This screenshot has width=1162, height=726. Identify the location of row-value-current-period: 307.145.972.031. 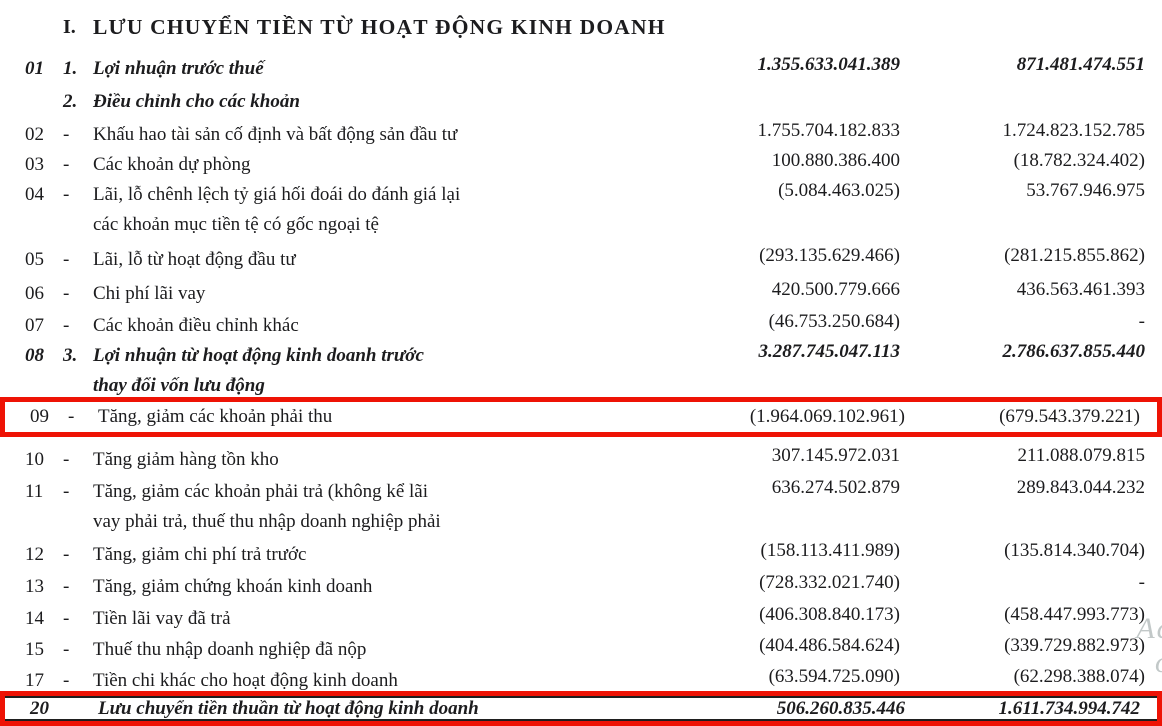
(835, 455).